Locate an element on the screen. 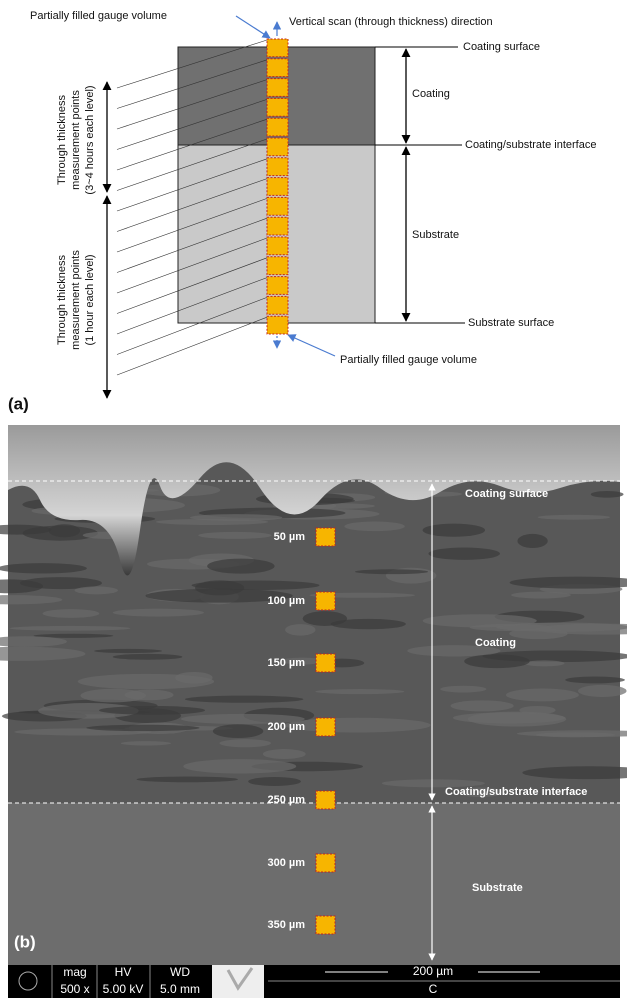  info-value: 500 x is located at coordinates (74, 989).